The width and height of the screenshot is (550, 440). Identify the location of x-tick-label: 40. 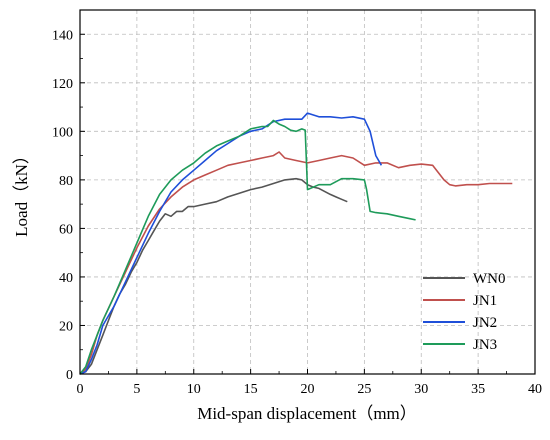
(535, 389).